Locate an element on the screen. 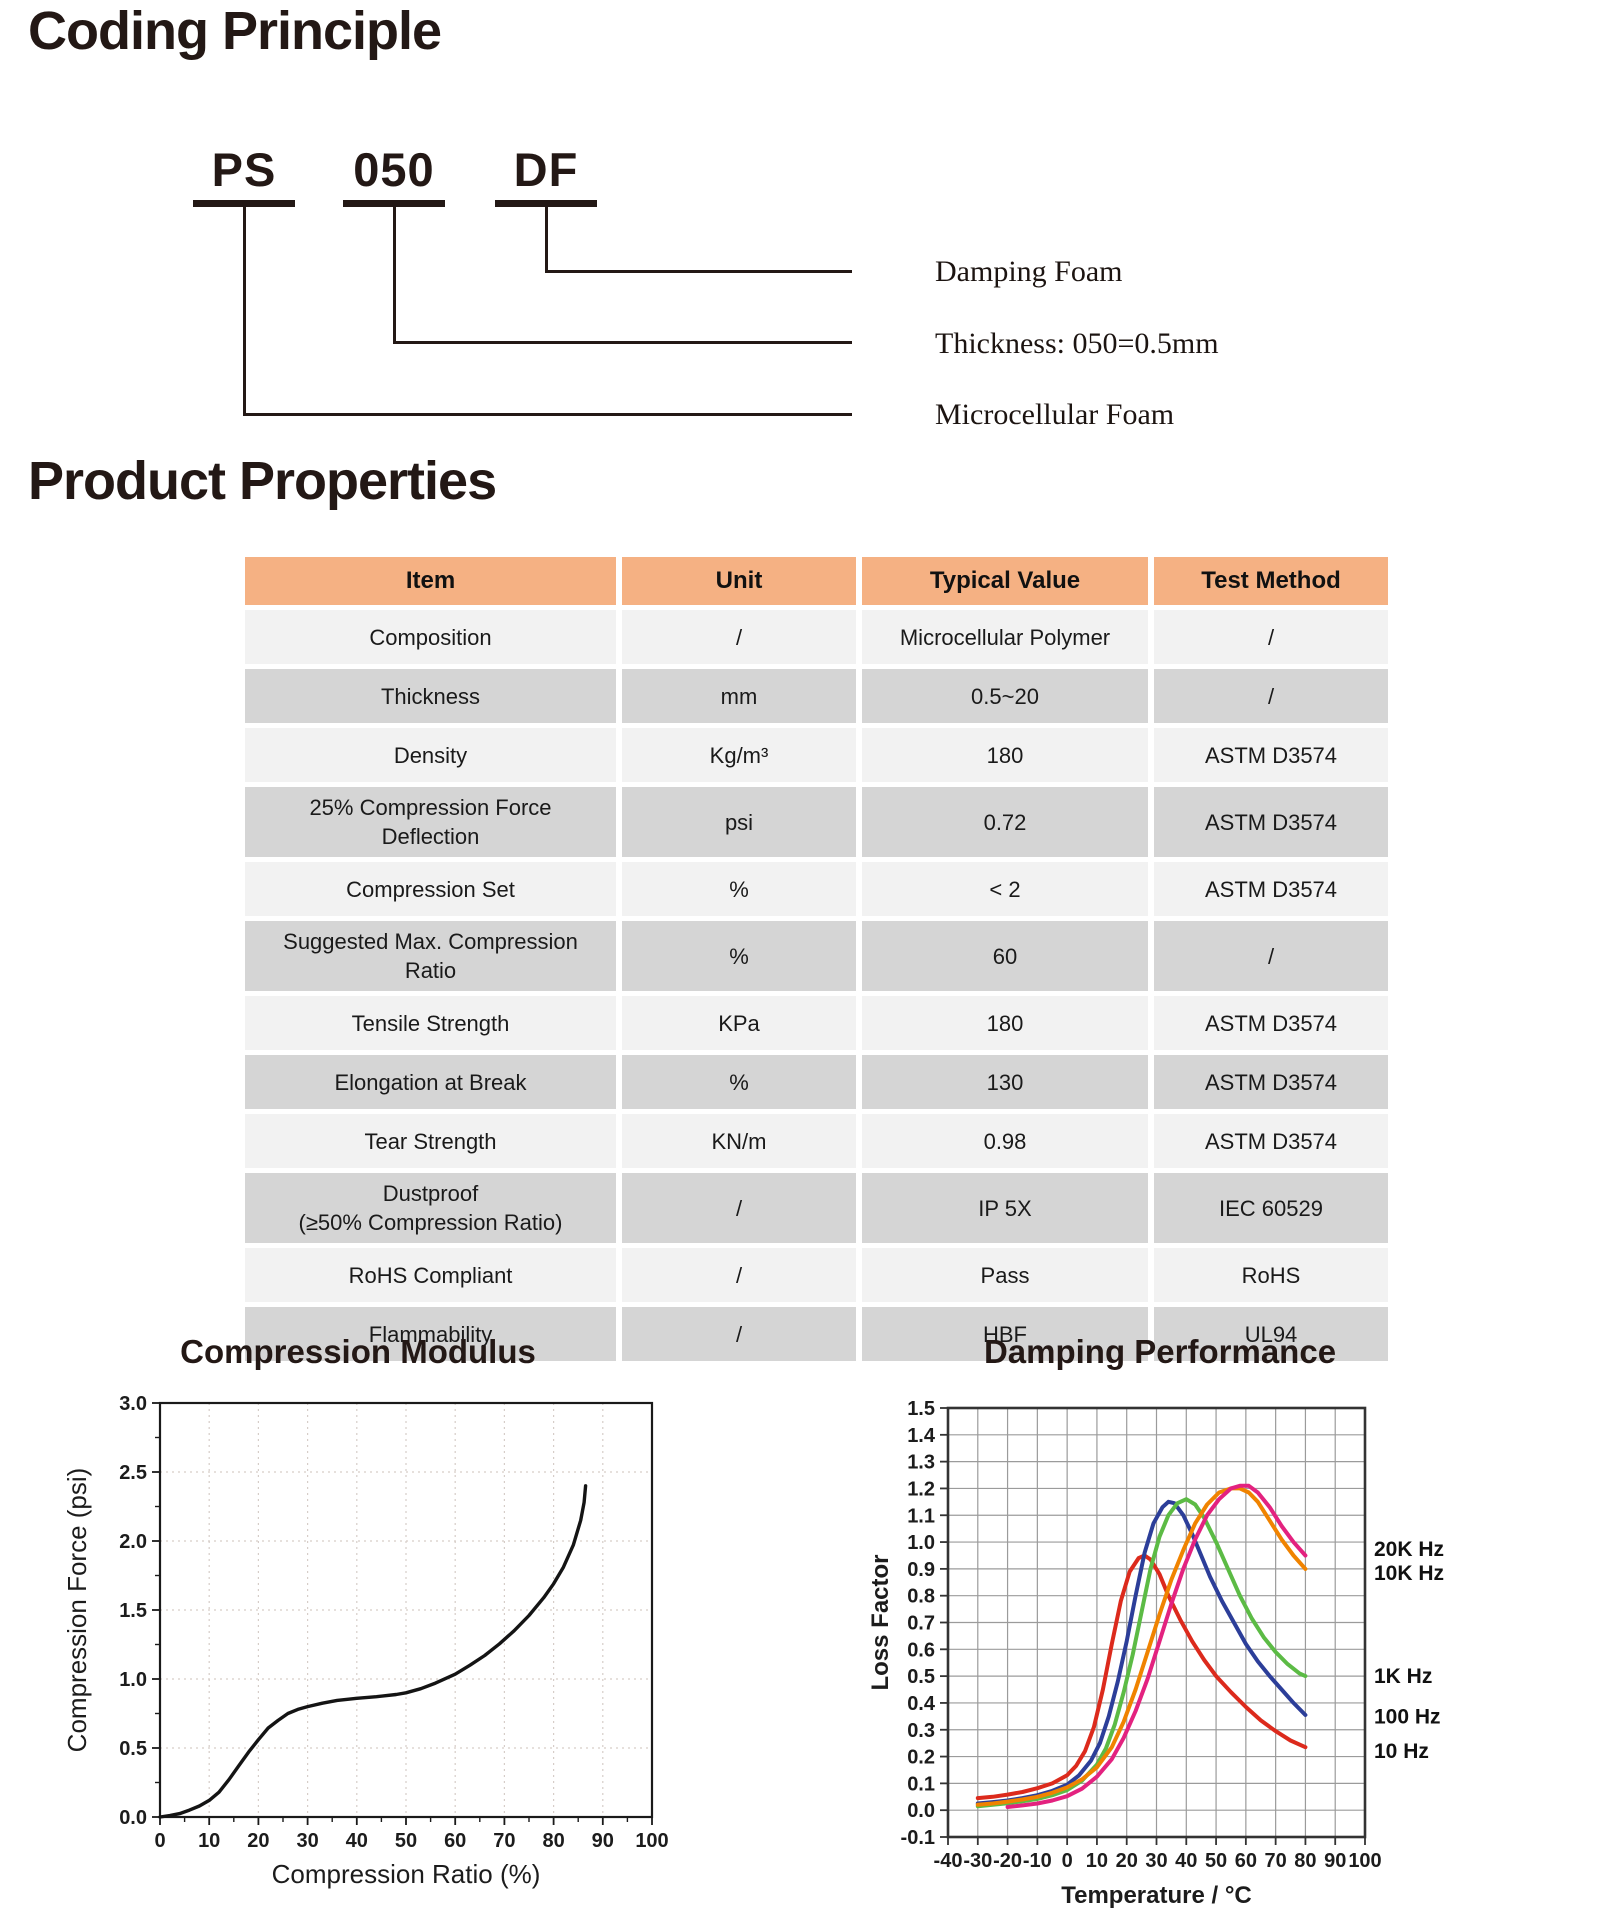 The image size is (1600, 1922). table-row: Thickness mm 0.5~20/ is located at coordinates (816, 696).